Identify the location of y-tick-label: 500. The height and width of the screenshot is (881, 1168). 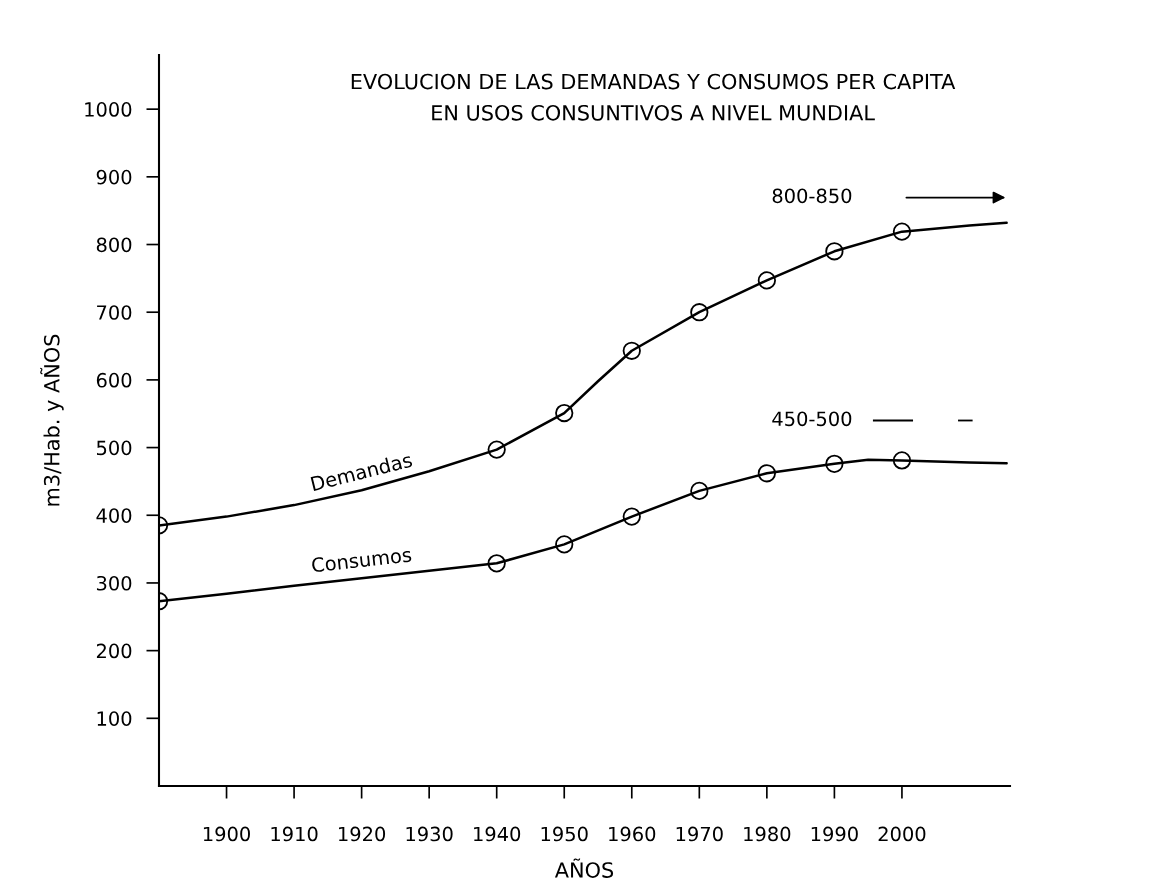
(114, 448).